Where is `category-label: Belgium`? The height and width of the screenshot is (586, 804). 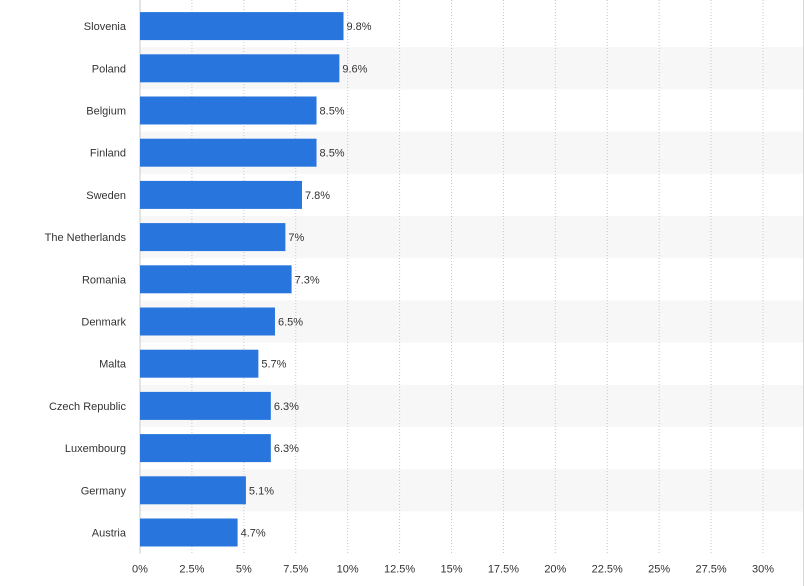 category-label: Belgium is located at coordinates (106, 112).